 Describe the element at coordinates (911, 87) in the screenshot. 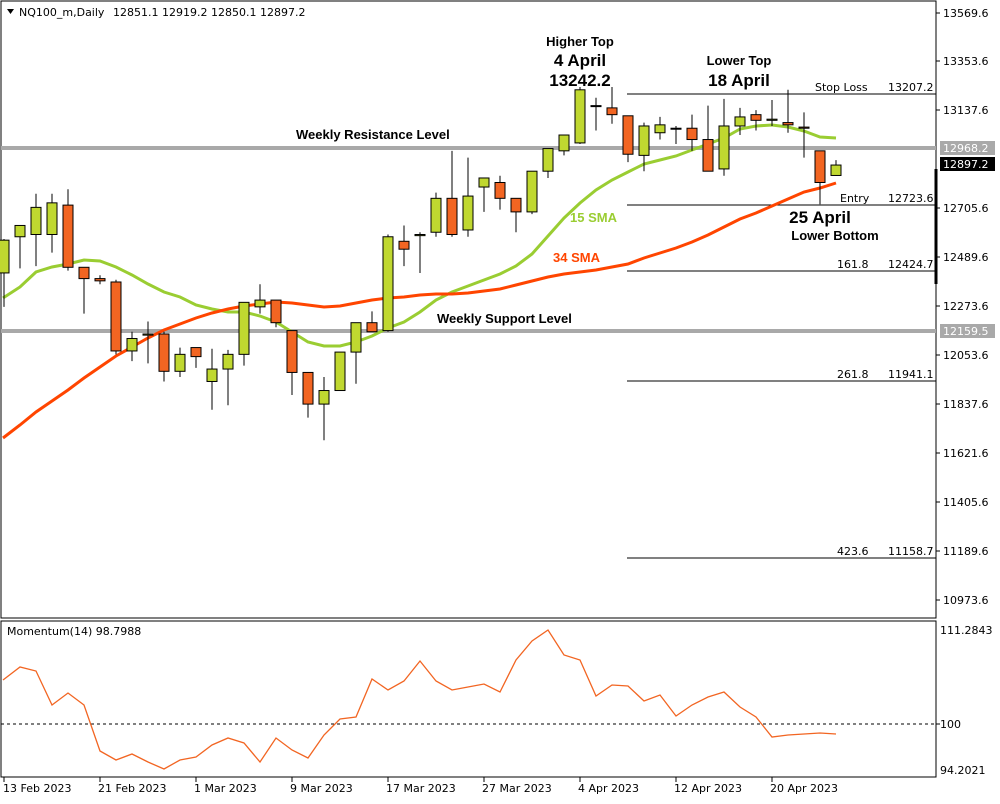

I see `stop-loss-value: 13207.2` at that location.